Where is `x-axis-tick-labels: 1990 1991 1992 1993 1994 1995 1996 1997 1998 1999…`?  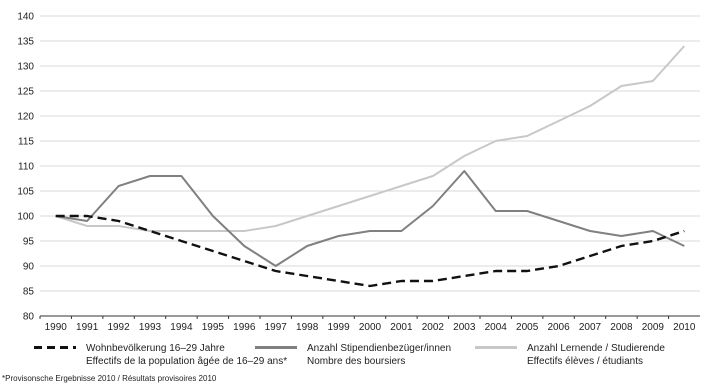 x-axis-tick-labels: 1990 1991 1992 1993 1994 1995 1996 1997 1998 1999… is located at coordinates (367, 324).